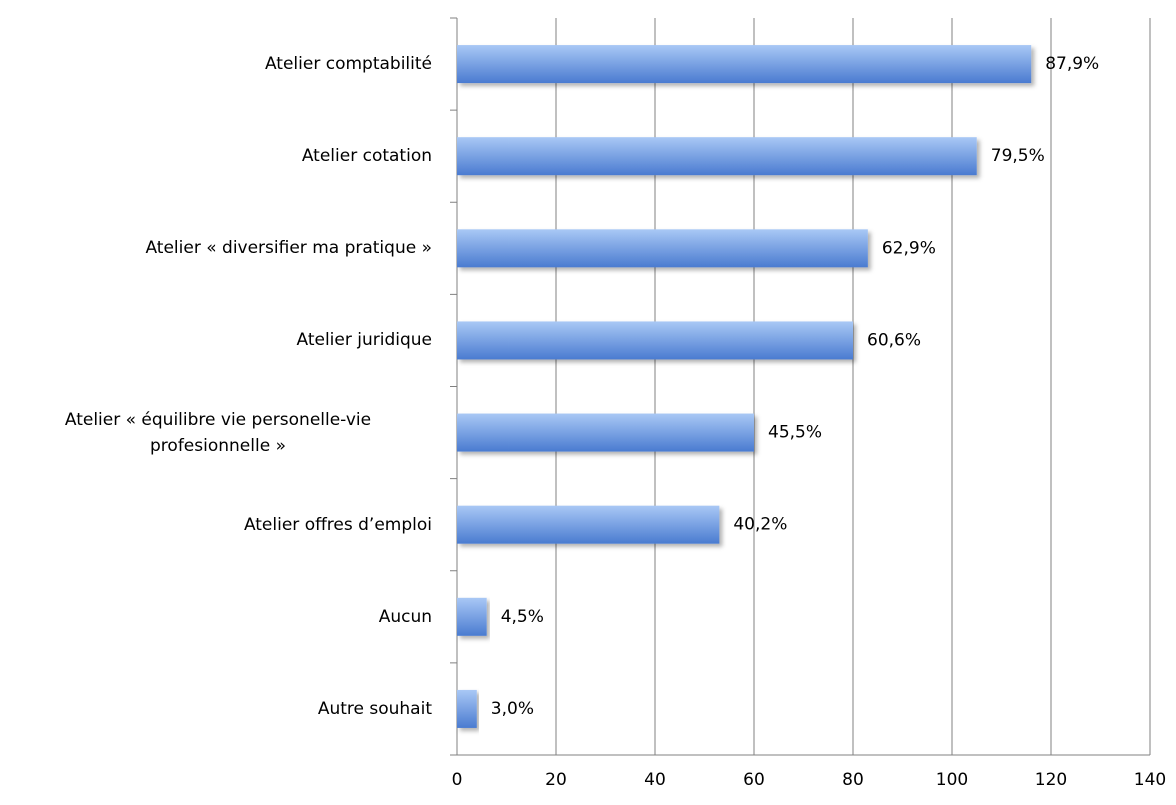 Image resolution: width=1176 pixels, height=805 pixels. Describe the element at coordinates (218, 617) in the screenshot. I see `y-tick-label-box: Aucun` at that location.